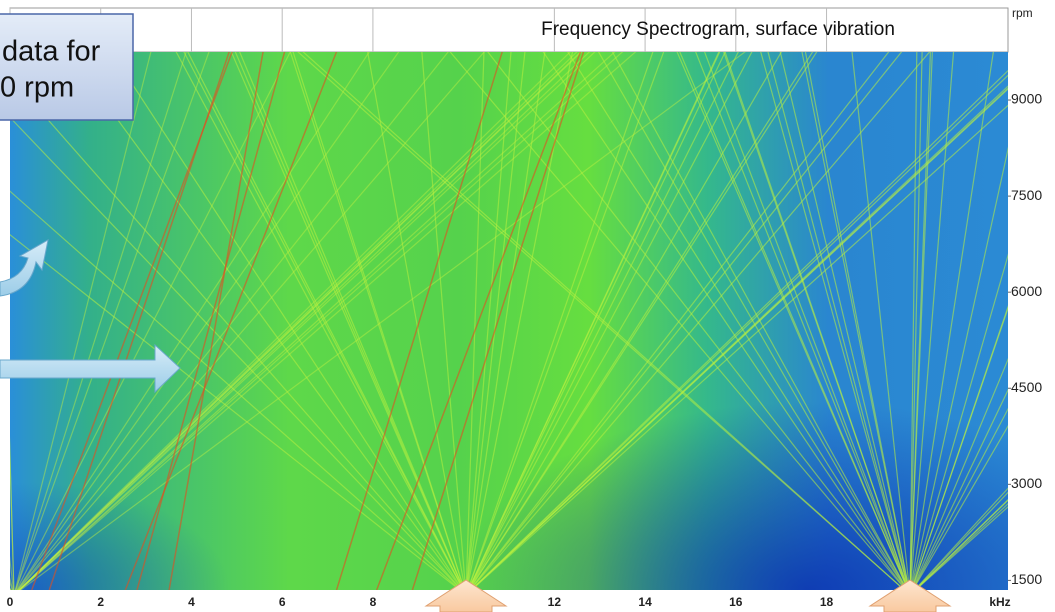 The width and height of the screenshot is (1055, 612). I want to click on y-tick-label: 6000, so click(1026, 291).